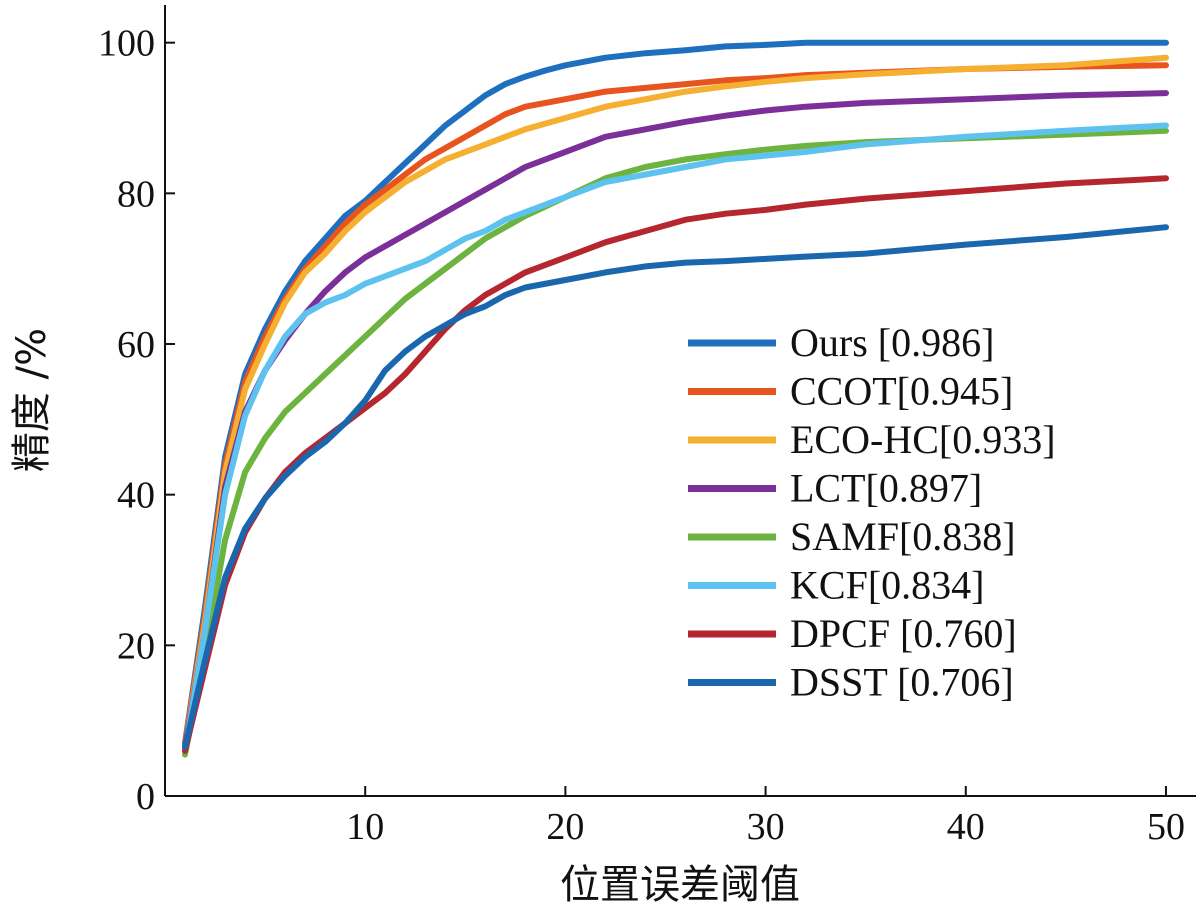 The image size is (1200, 910). Describe the element at coordinates (680, 885) in the screenshot. I see `x-axis-title: 位置误差阈值` at that location.